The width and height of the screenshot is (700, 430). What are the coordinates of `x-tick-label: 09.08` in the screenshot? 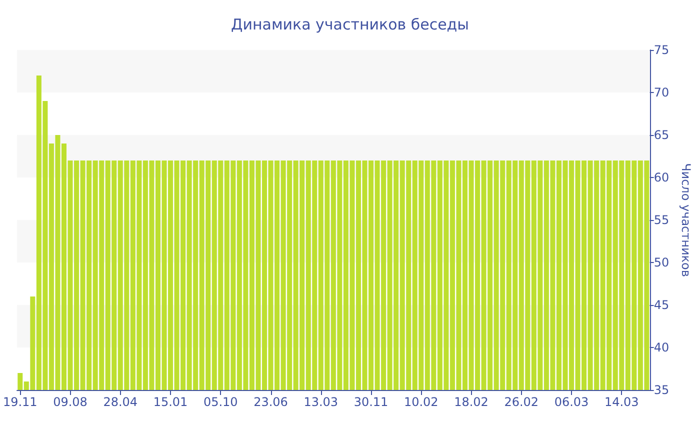 It's located at (70, 402).